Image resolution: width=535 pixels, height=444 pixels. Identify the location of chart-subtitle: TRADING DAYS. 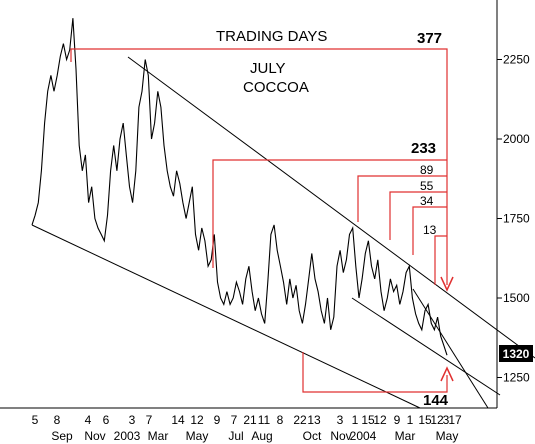
(271, 36).